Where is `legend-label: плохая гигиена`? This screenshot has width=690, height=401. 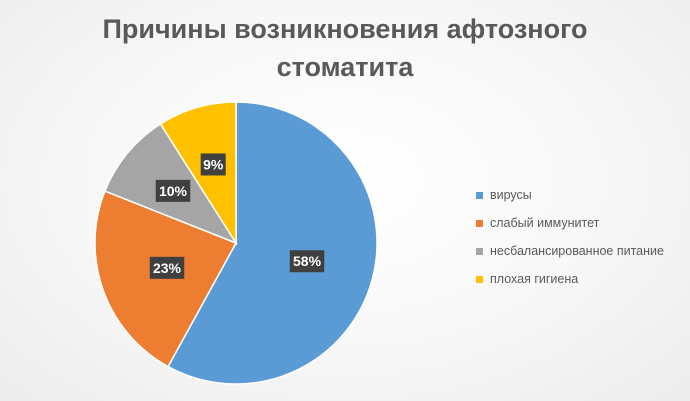 legend-label: плохая гигиена is located at coordinates (534, 279).